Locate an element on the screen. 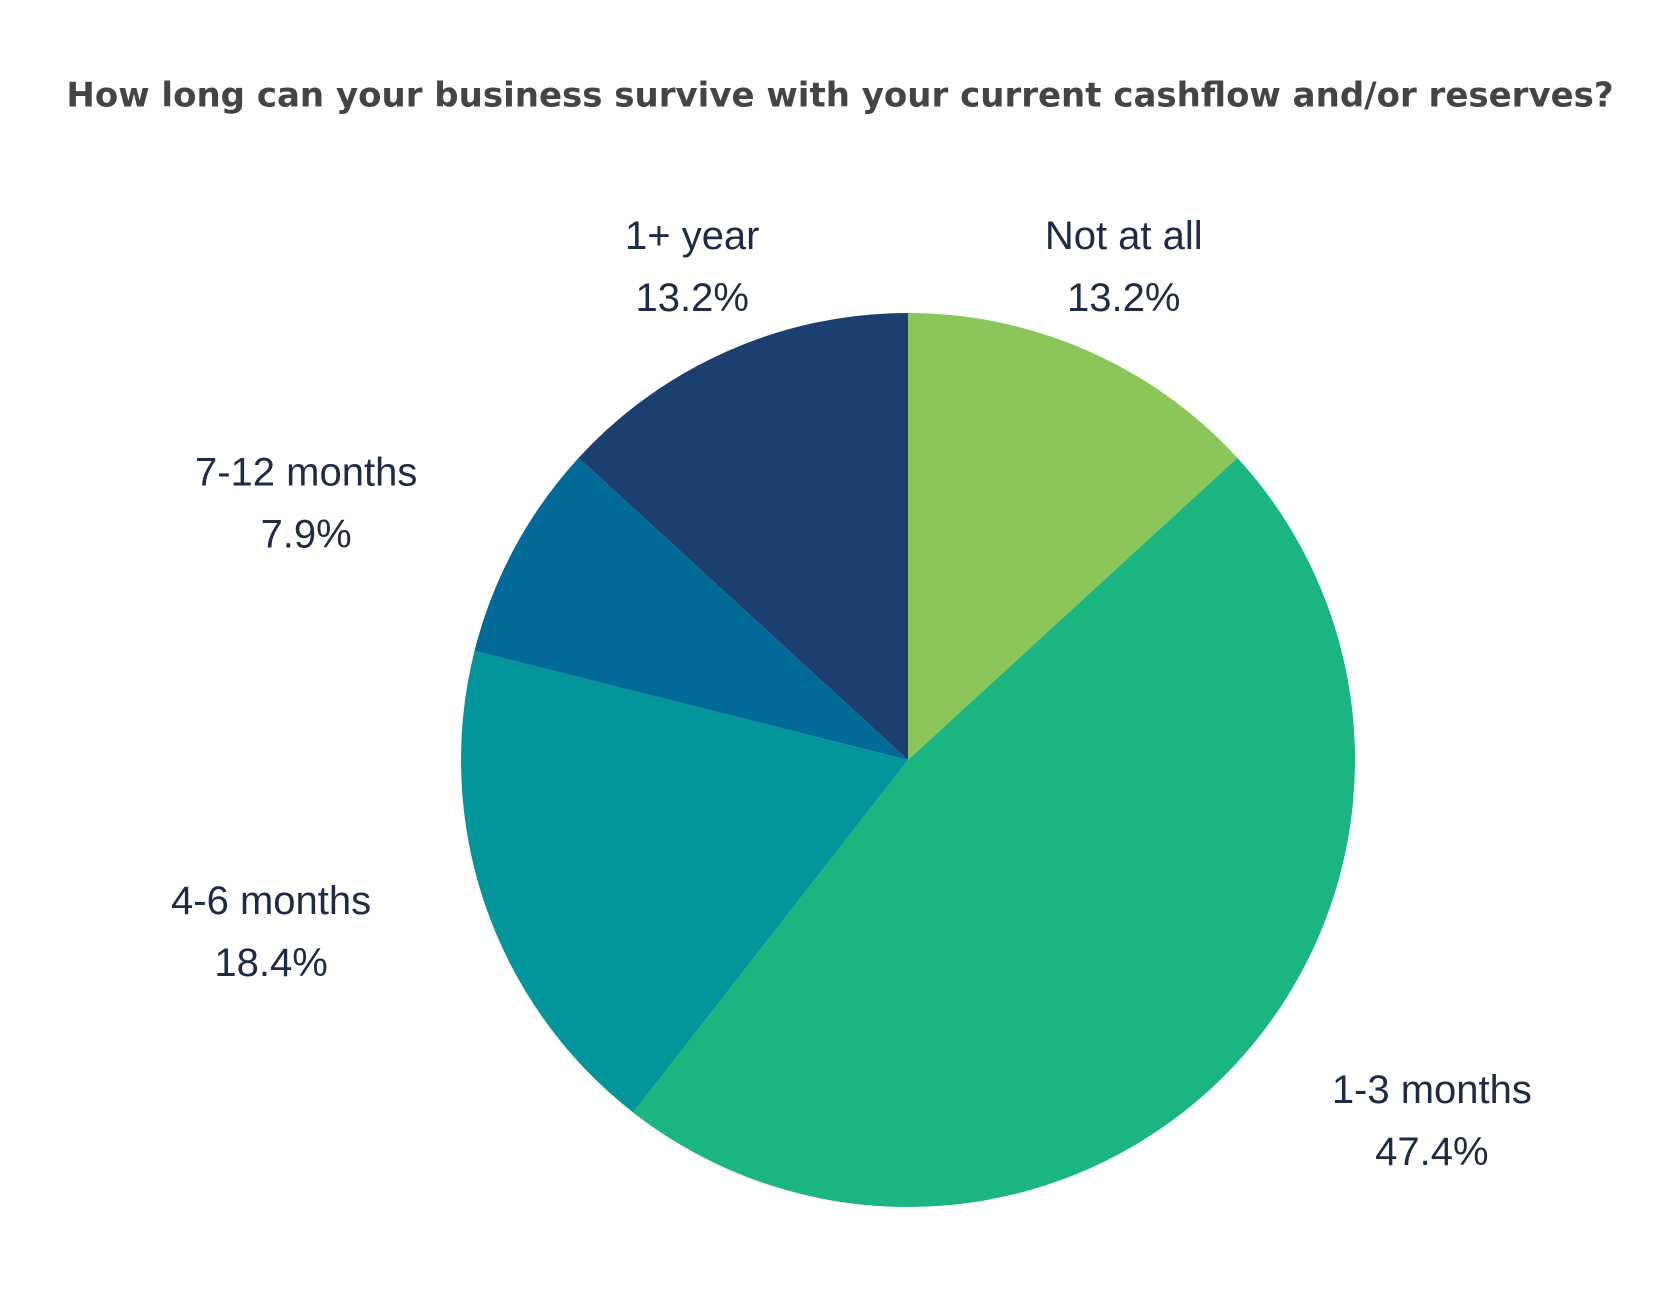 This screenshot has width=1680, height=1315. slice-value-label: 18.4% is located at coordinates (270, 963).